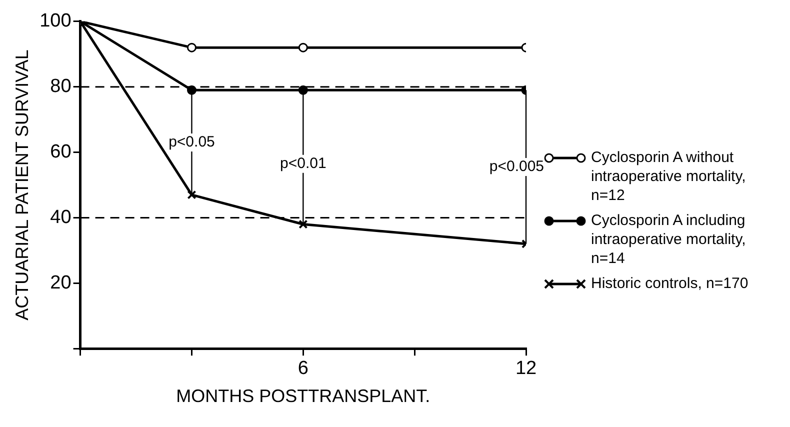 This screenshot has width=790, height=427. What do you see at coordinates (61, 217) in the screenshot?
I see `y-tick-label: 40` at bounding box center [61, 217].